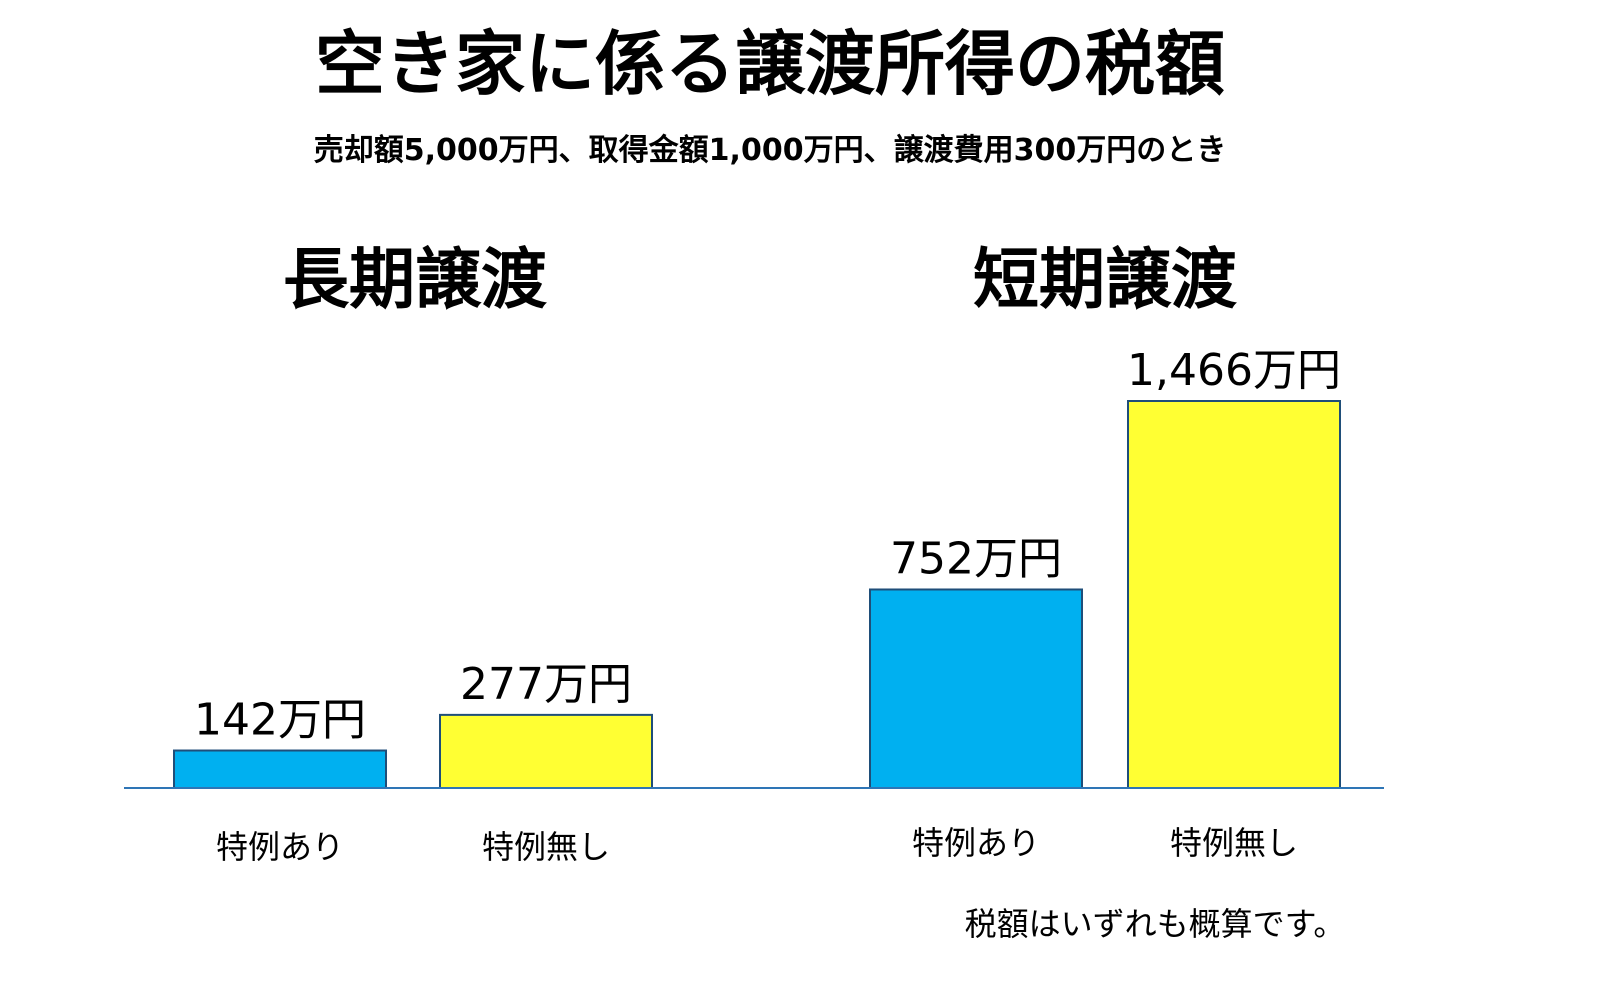 The image size is (1602, 1008). What do you see at coordinates (1105, 279) in the screenshot?
I see `group-title-short: 短期譲渡` at bounding box center [1105, 279].